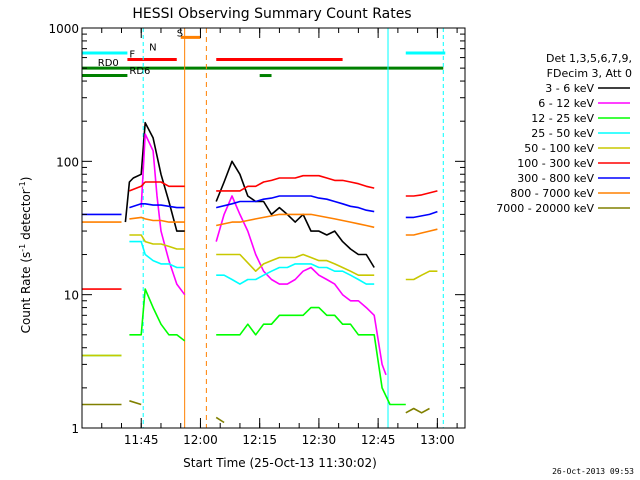 Image resolution: width=640 pixels, height=480 pixels. I want to click on y-axis-label-sup2: -1, so click(22, 185).